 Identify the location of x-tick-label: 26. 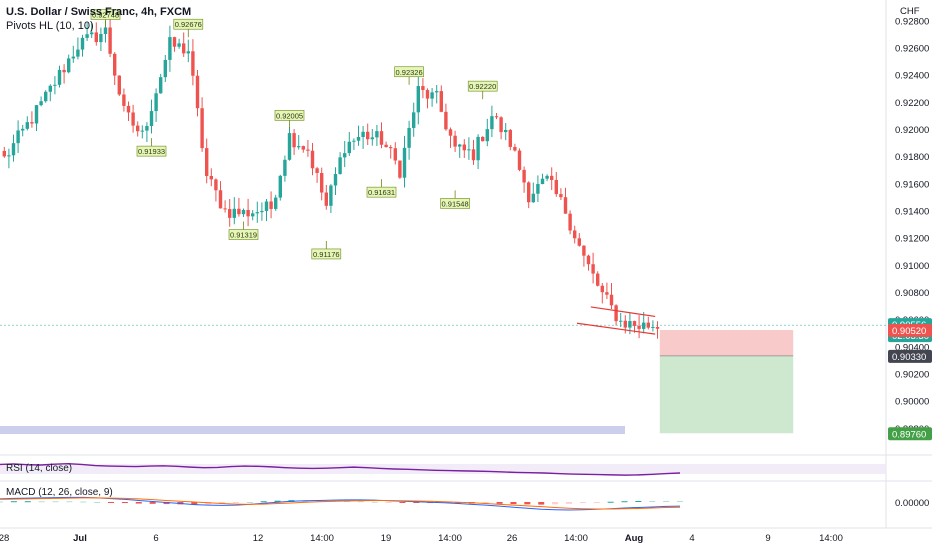
(512, 538).